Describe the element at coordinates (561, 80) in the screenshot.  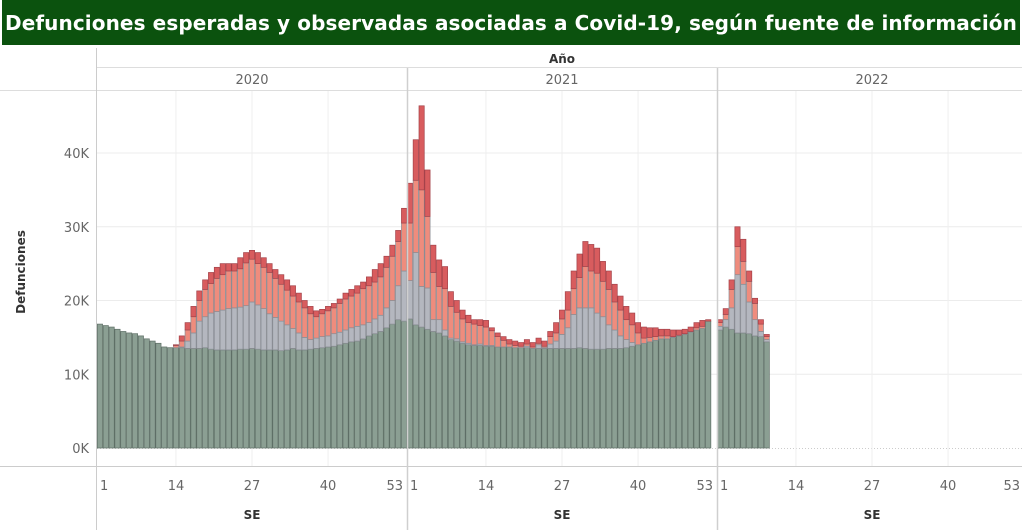
I see `year-label: 2021` at that location.